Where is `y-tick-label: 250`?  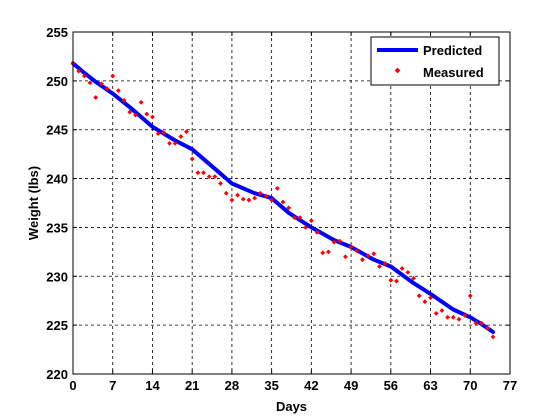 y-tick-label: 250 is located at coordinates (57, 81).